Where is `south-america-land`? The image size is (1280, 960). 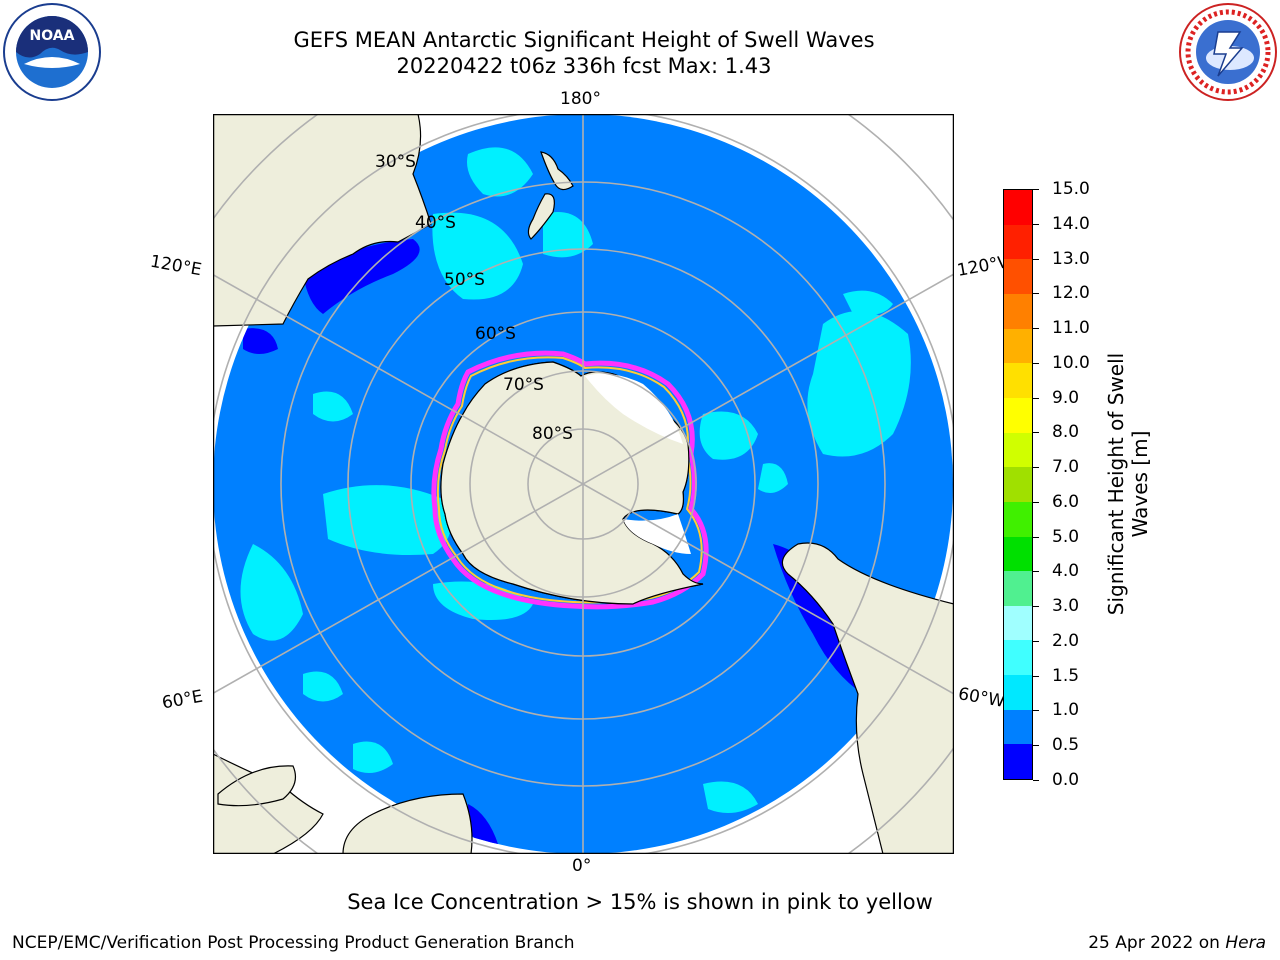
south-america-land is located at coordinates (867, 698).